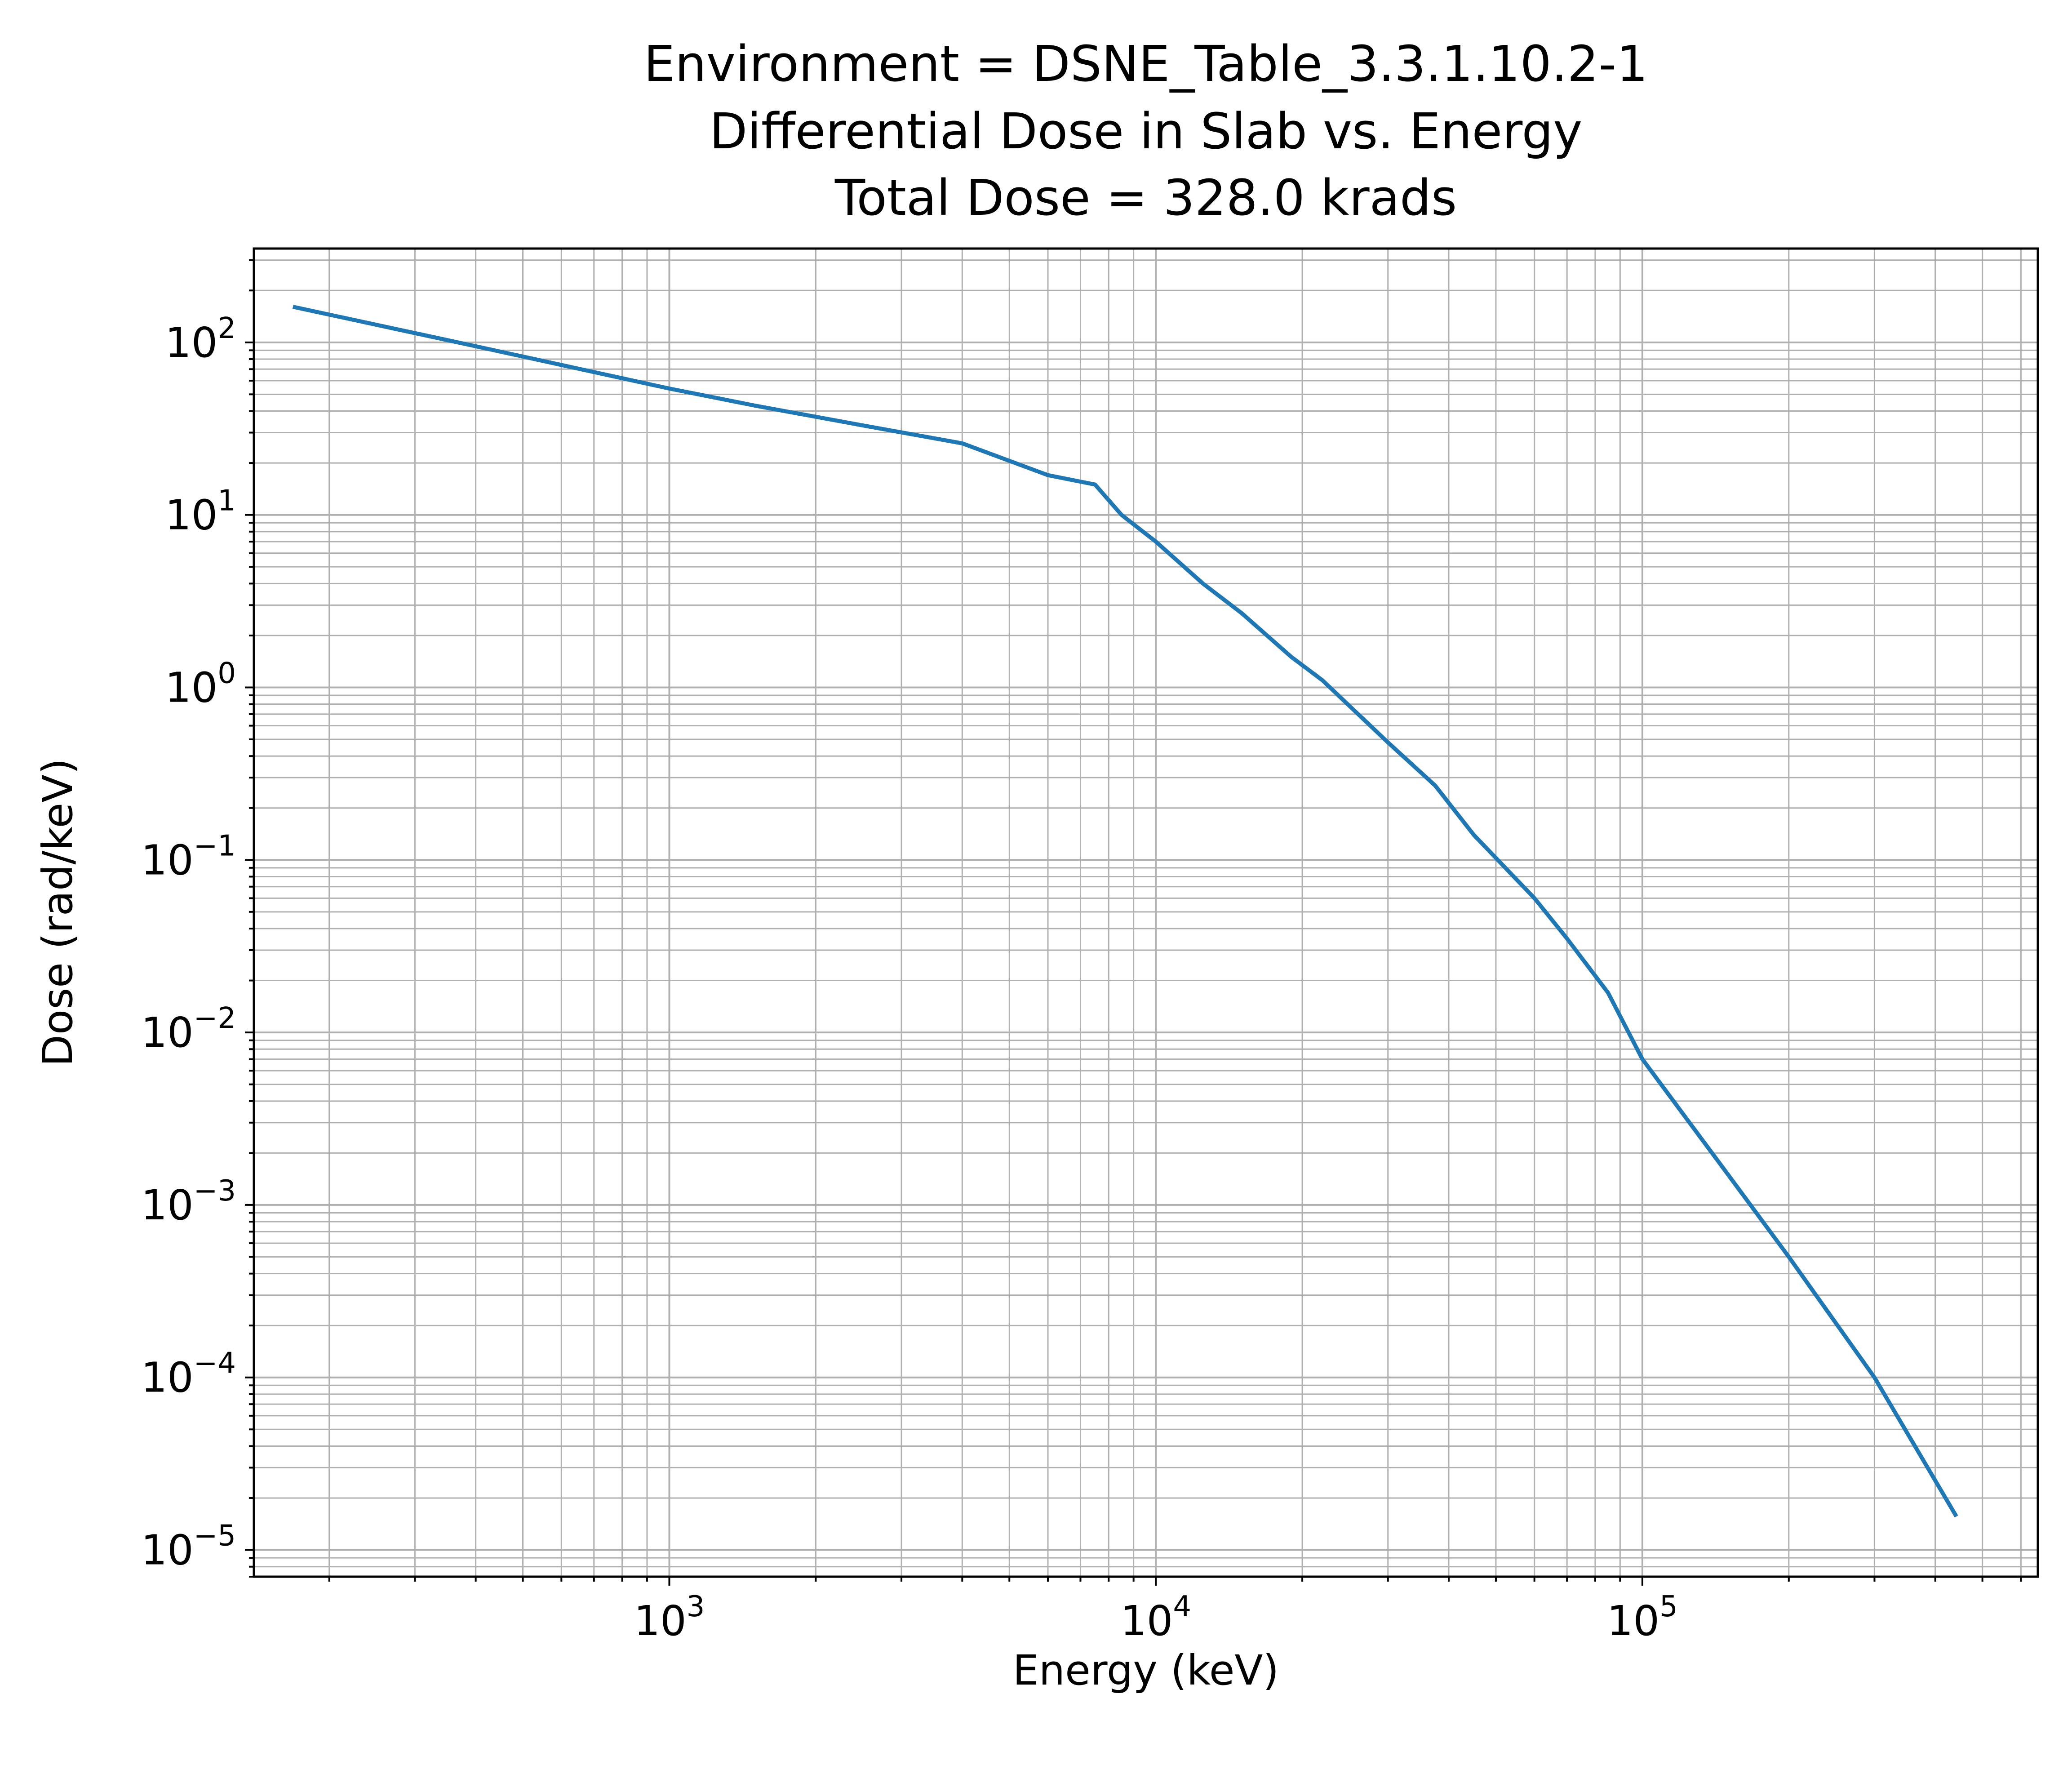 The height and width of the screenshot is (1765, 2072). Describe the element at coordinates (1155, 1617) in the screenshot. I see `x-tick-label: 10⁴` at that location.